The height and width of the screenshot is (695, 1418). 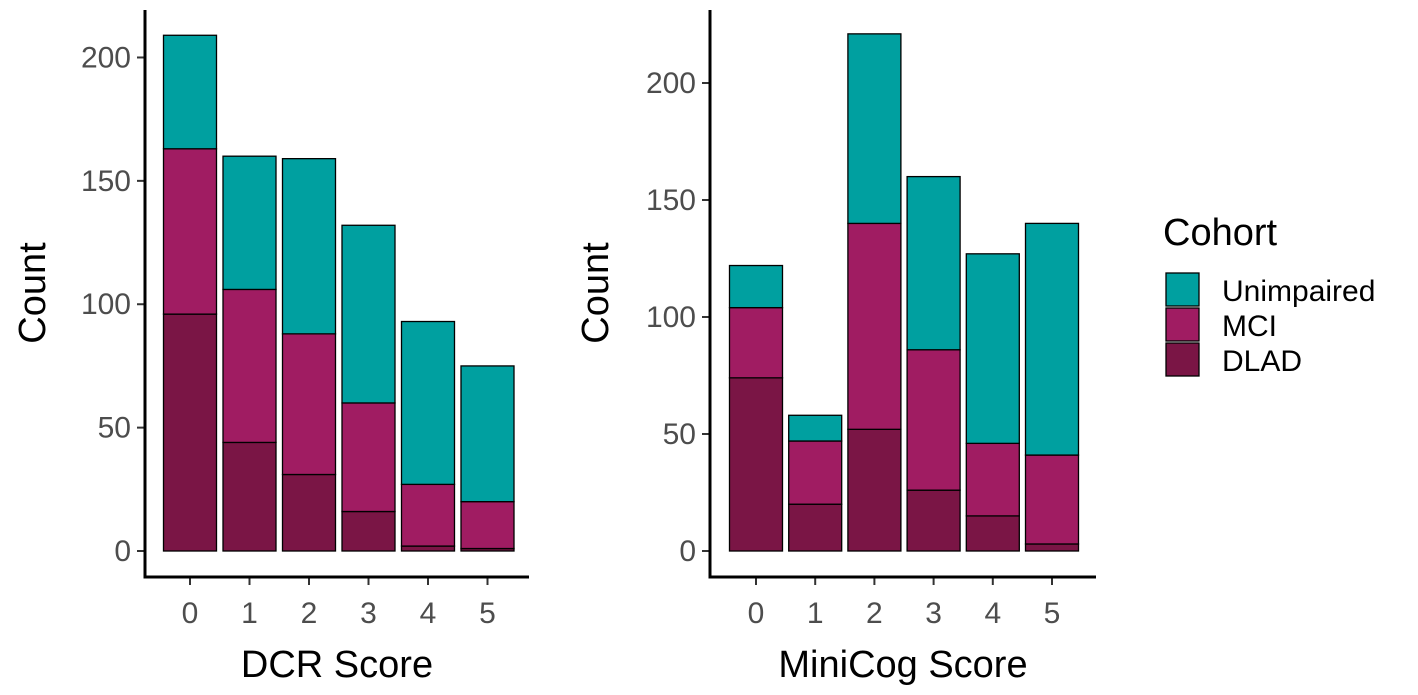 I want to click on dcr-x-tick-label: 2, so click(x=309, y=613).